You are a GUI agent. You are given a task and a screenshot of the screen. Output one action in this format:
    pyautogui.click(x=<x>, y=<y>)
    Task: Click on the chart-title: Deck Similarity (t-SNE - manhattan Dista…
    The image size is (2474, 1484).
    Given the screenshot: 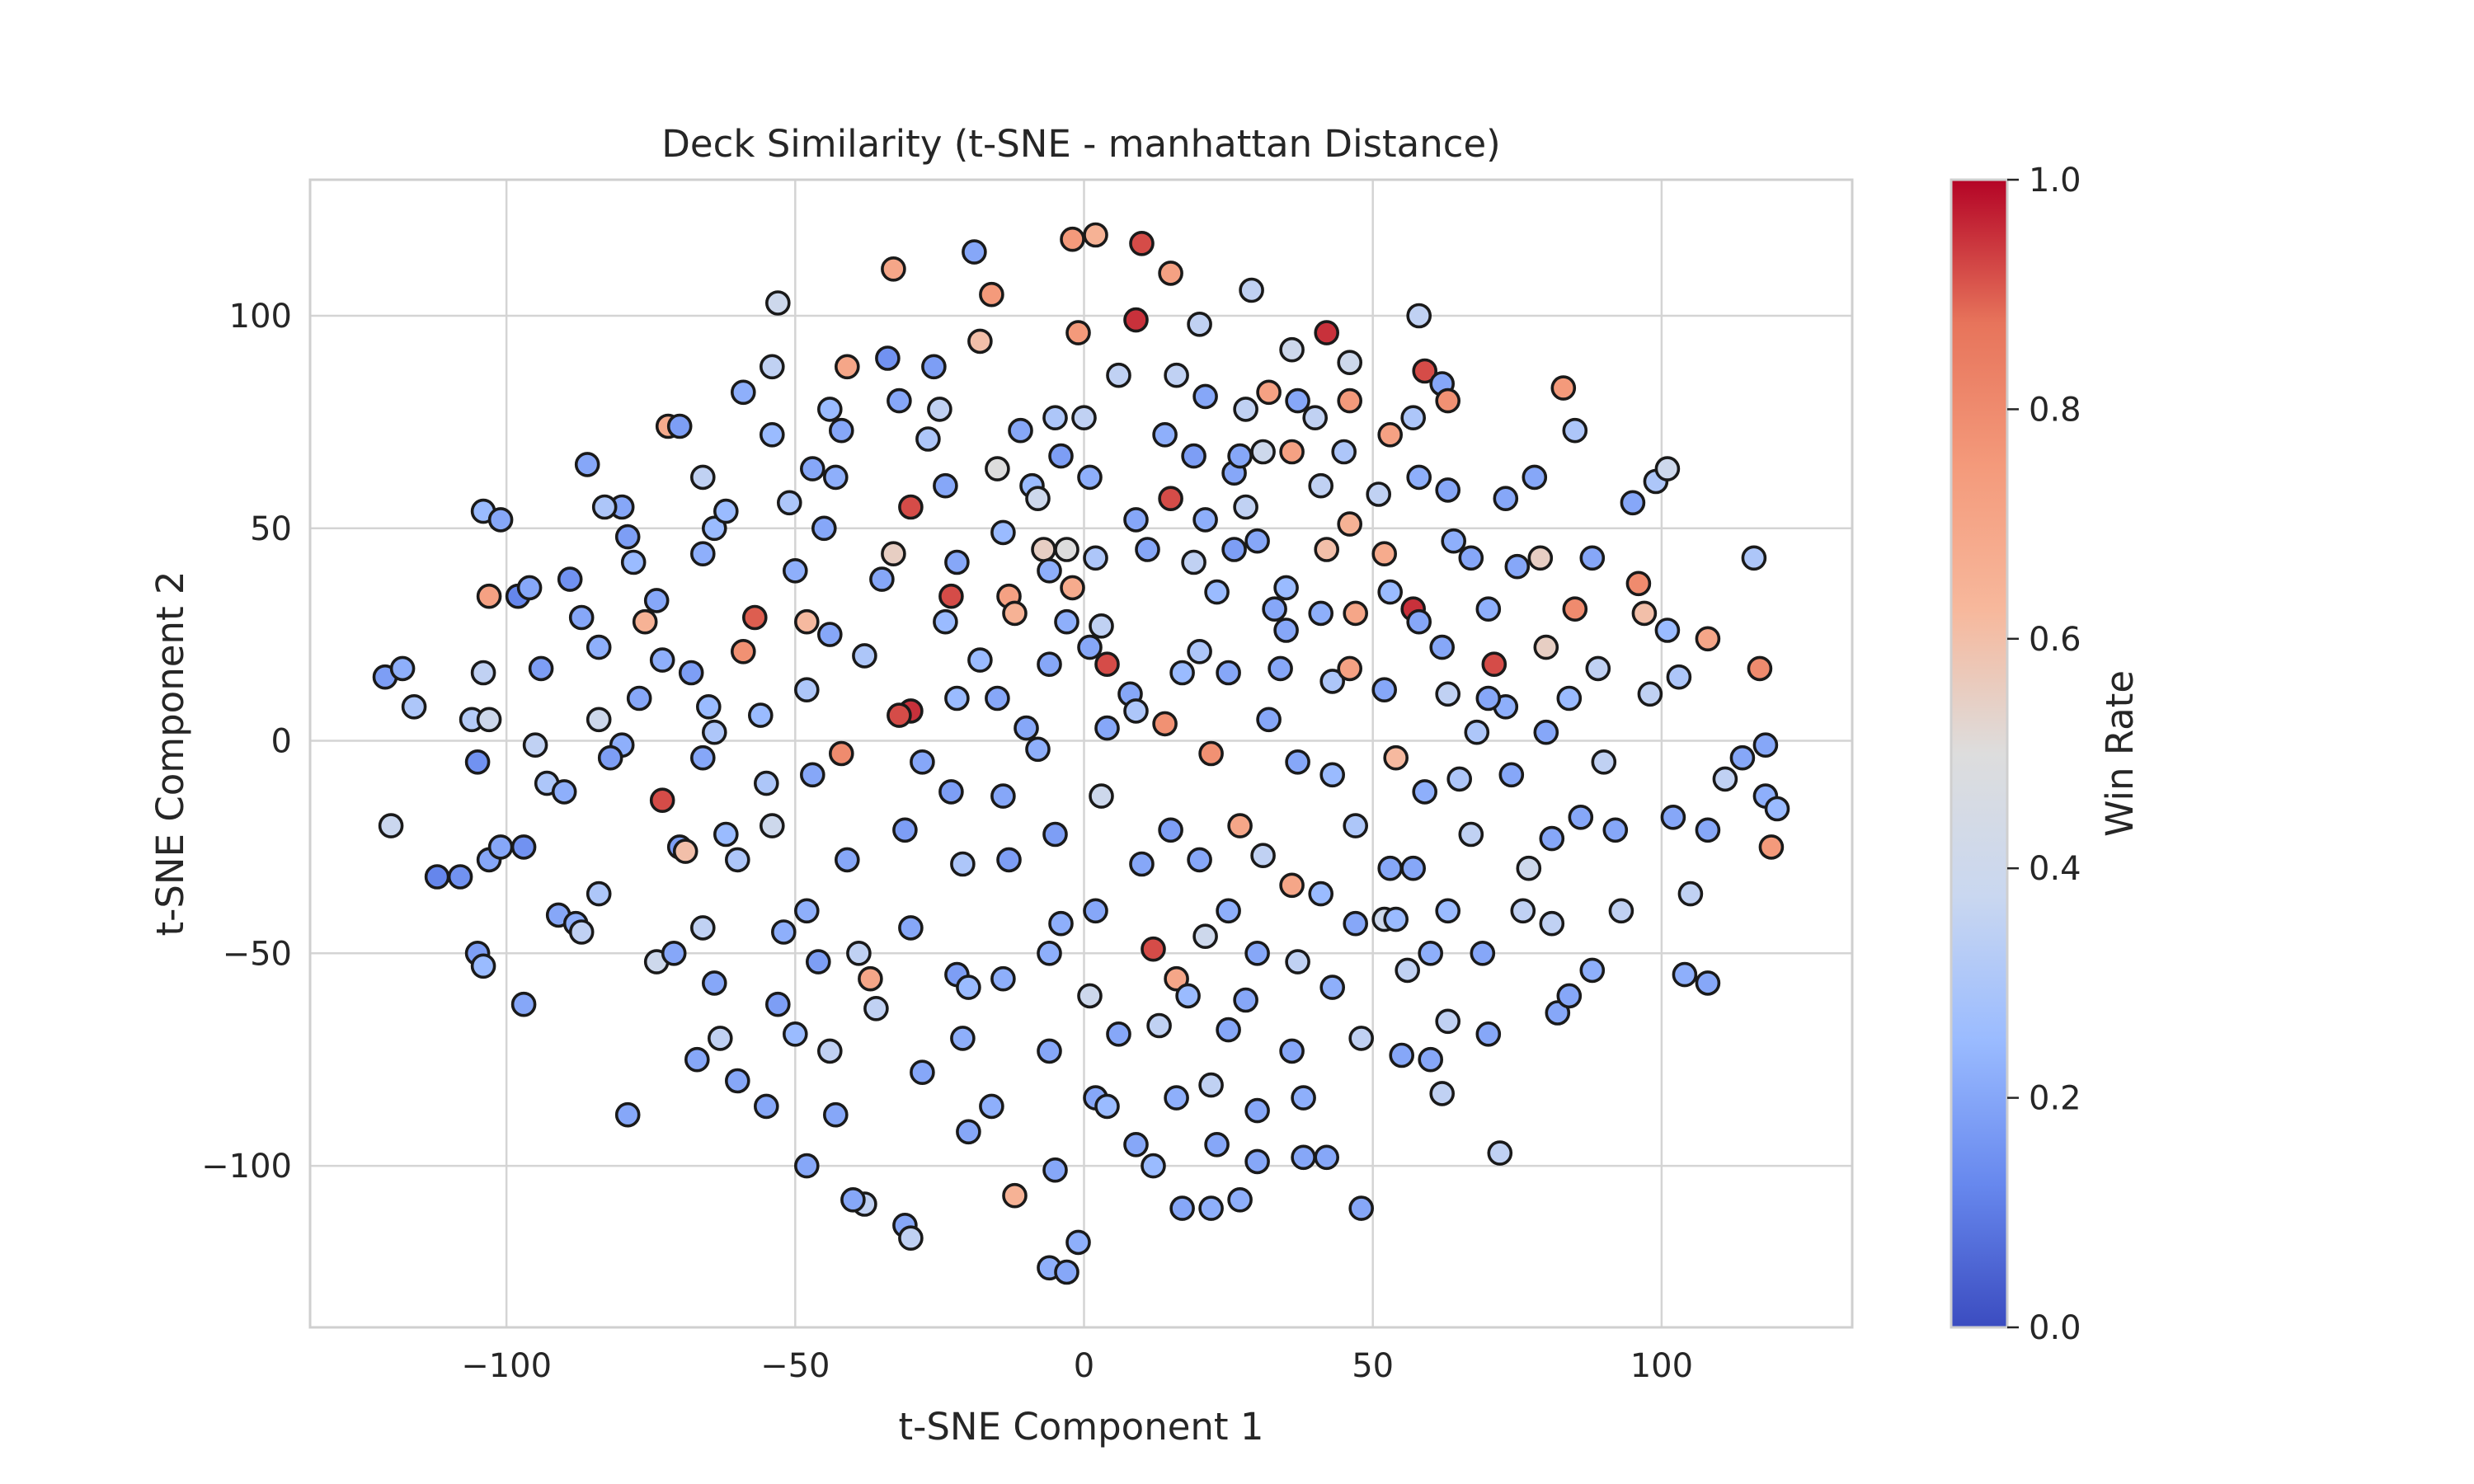 What is the action you would take?
    pyautogui.click(x=1081, y=144)
    